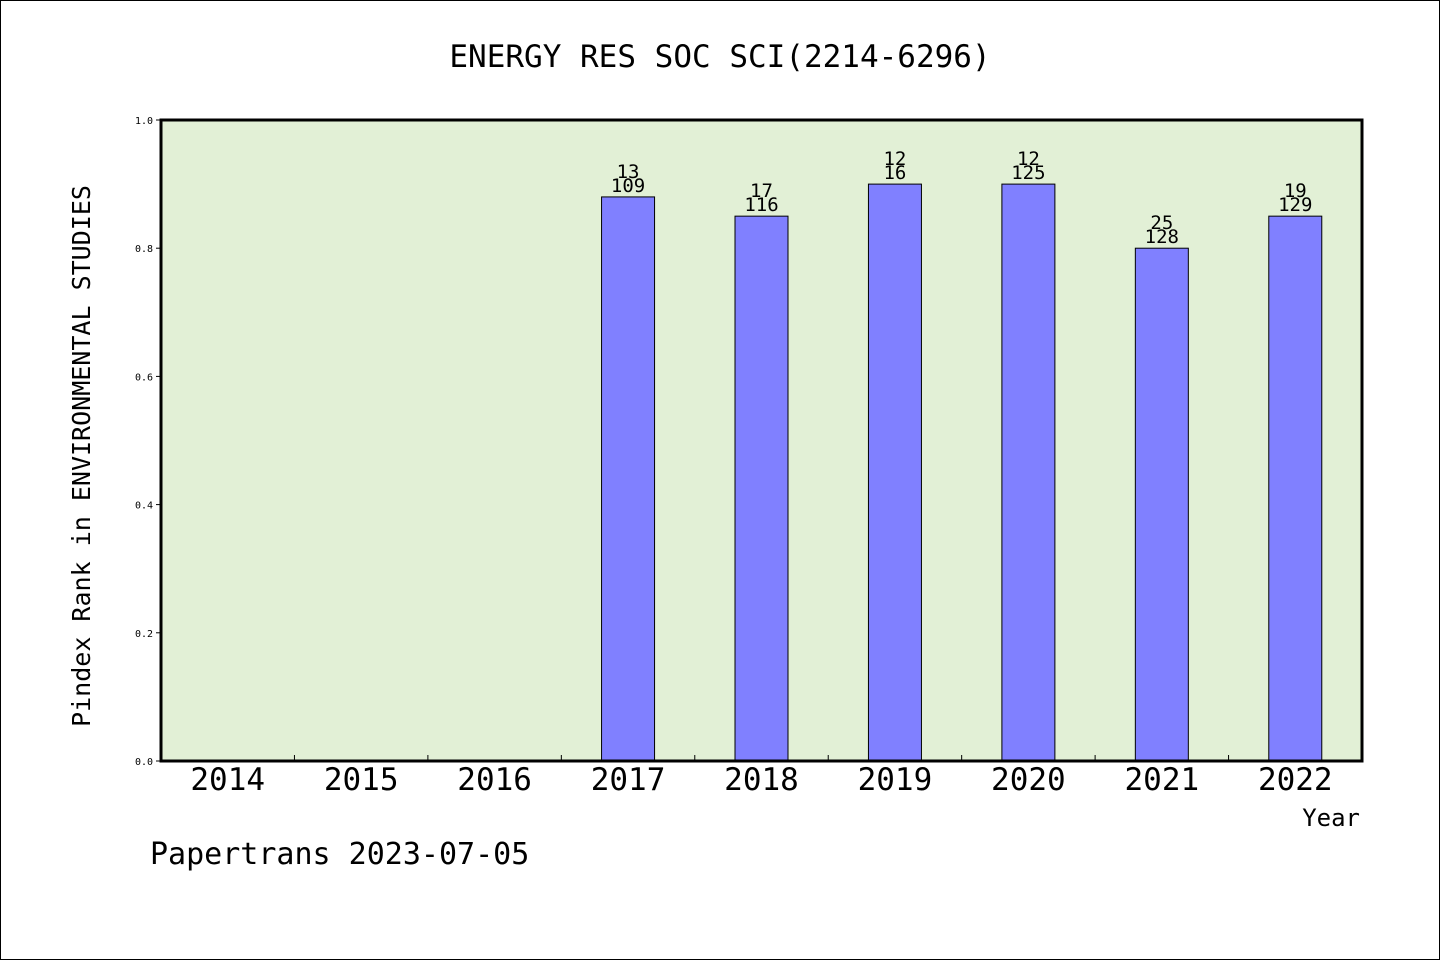 This screenshot has width=1440, height=964. I want to click on y-tick-label: 0.6, so click(144, 377).